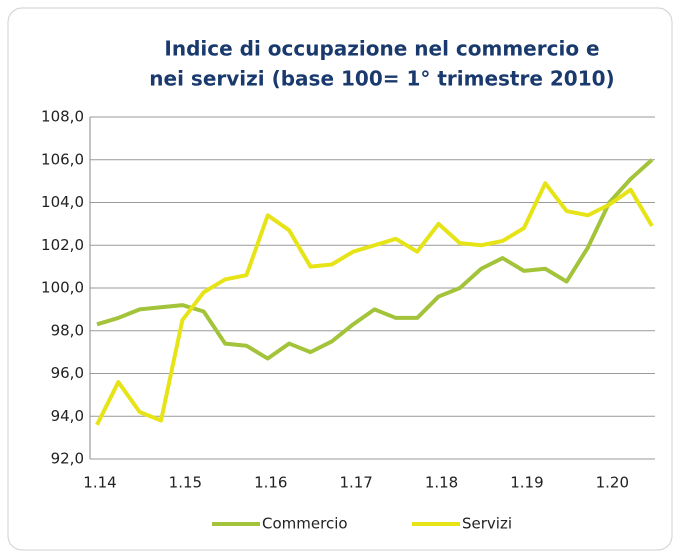 The width and height of the screenshot is (680, 558). I want to click on y-tick-label: 100,0, so click(62, 288).